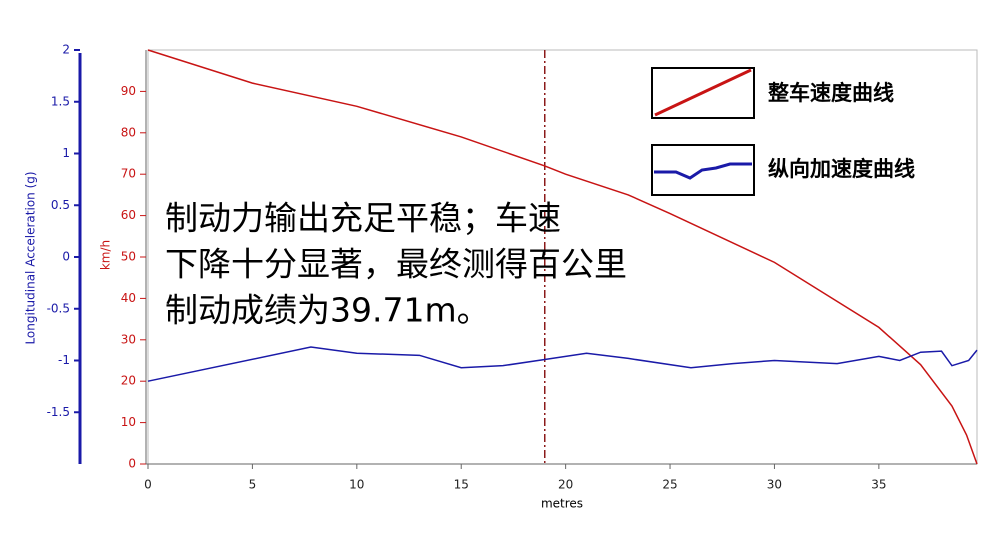  Describe the element at coordinates (396, 264) in the screenshot. I see `annotation: 下降十分显著，最终测得百公里` at that location.